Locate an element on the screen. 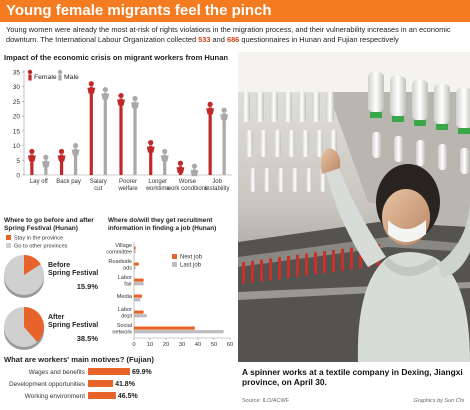 Image resolution: width=470 pixels, height=410 pixels. recruit-category-label: Village is located at coordinates (123, 246).